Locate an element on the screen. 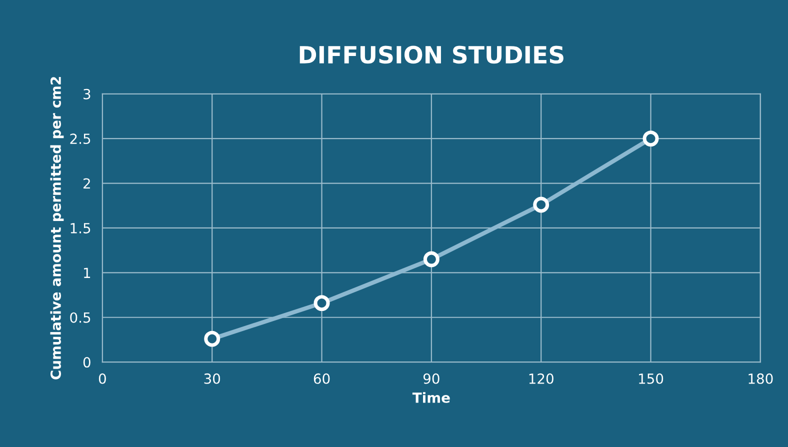 The width and height of the screenshot is (788, 447). y-tick-label: 1 is located at coordinates (87, 273).